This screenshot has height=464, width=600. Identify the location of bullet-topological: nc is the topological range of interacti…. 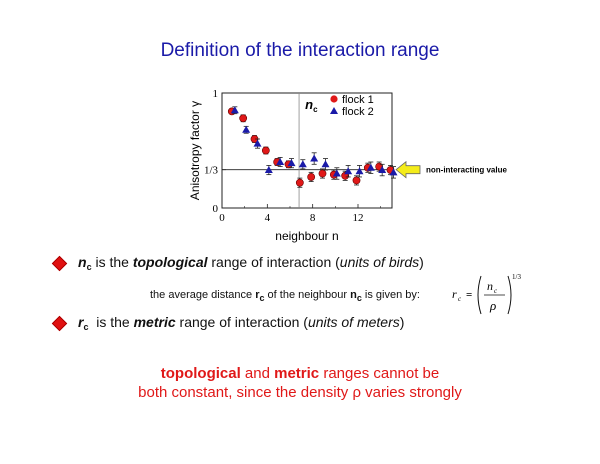
(251, 263).